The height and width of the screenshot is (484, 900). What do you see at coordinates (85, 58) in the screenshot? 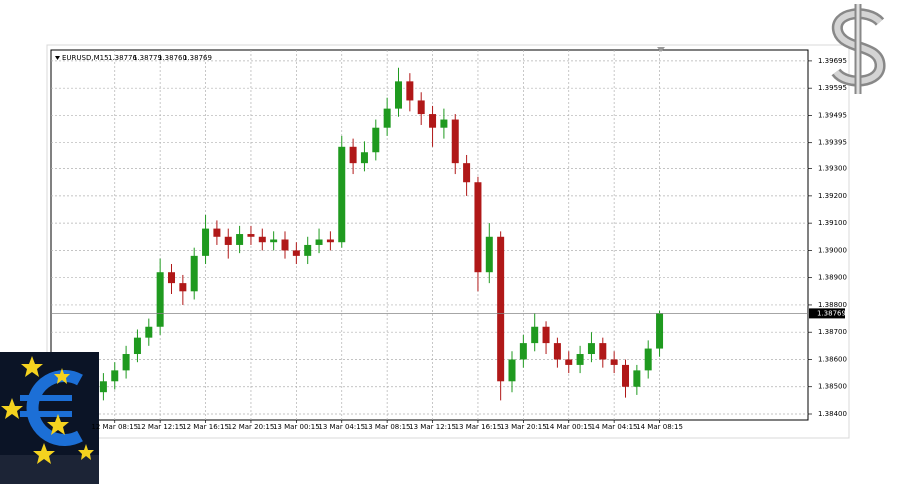
I see `symbol-title: EURUSD,M15` at bounding box center [85, 58].